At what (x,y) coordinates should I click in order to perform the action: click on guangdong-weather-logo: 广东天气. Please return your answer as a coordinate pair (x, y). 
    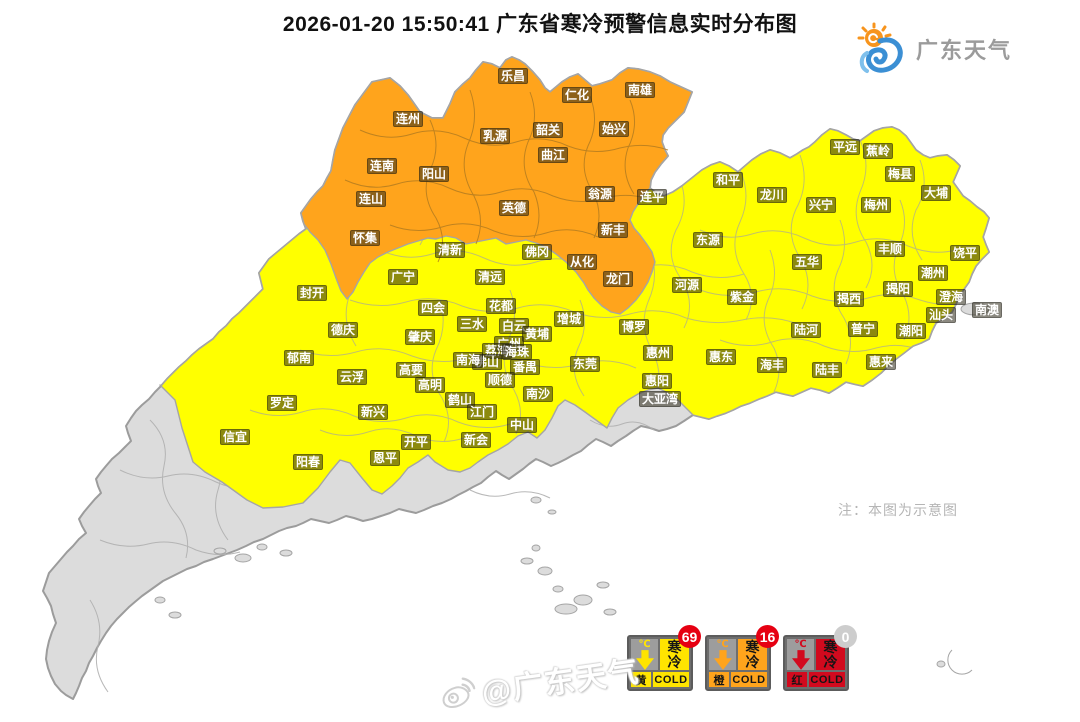
    Looking at the image, I should click on (932, 49).